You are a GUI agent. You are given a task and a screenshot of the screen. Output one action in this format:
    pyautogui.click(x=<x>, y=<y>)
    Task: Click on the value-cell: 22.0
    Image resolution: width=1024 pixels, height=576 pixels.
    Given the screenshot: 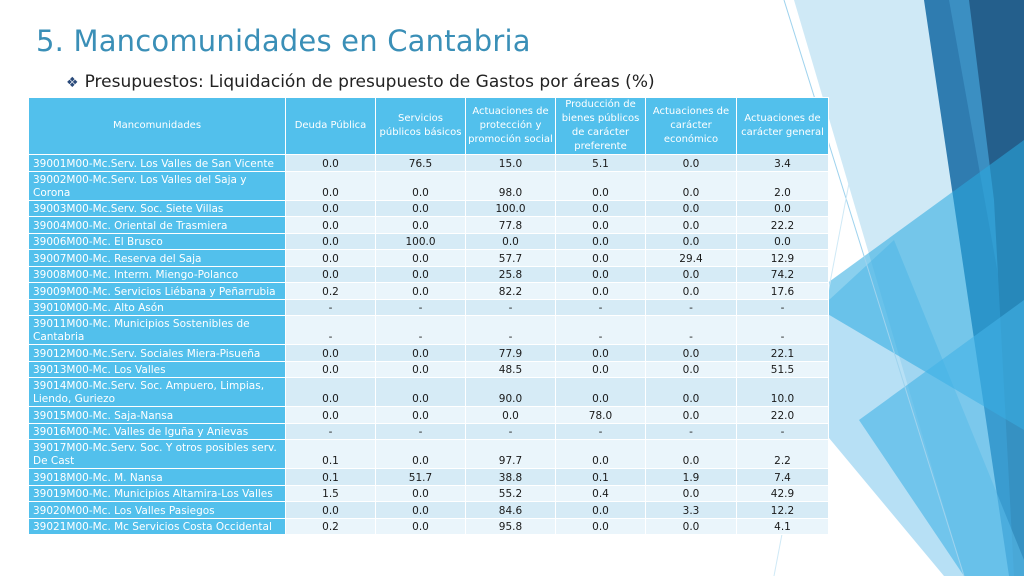 What is the action you would take?
    pyautogui.click(x=782, y=415)
    